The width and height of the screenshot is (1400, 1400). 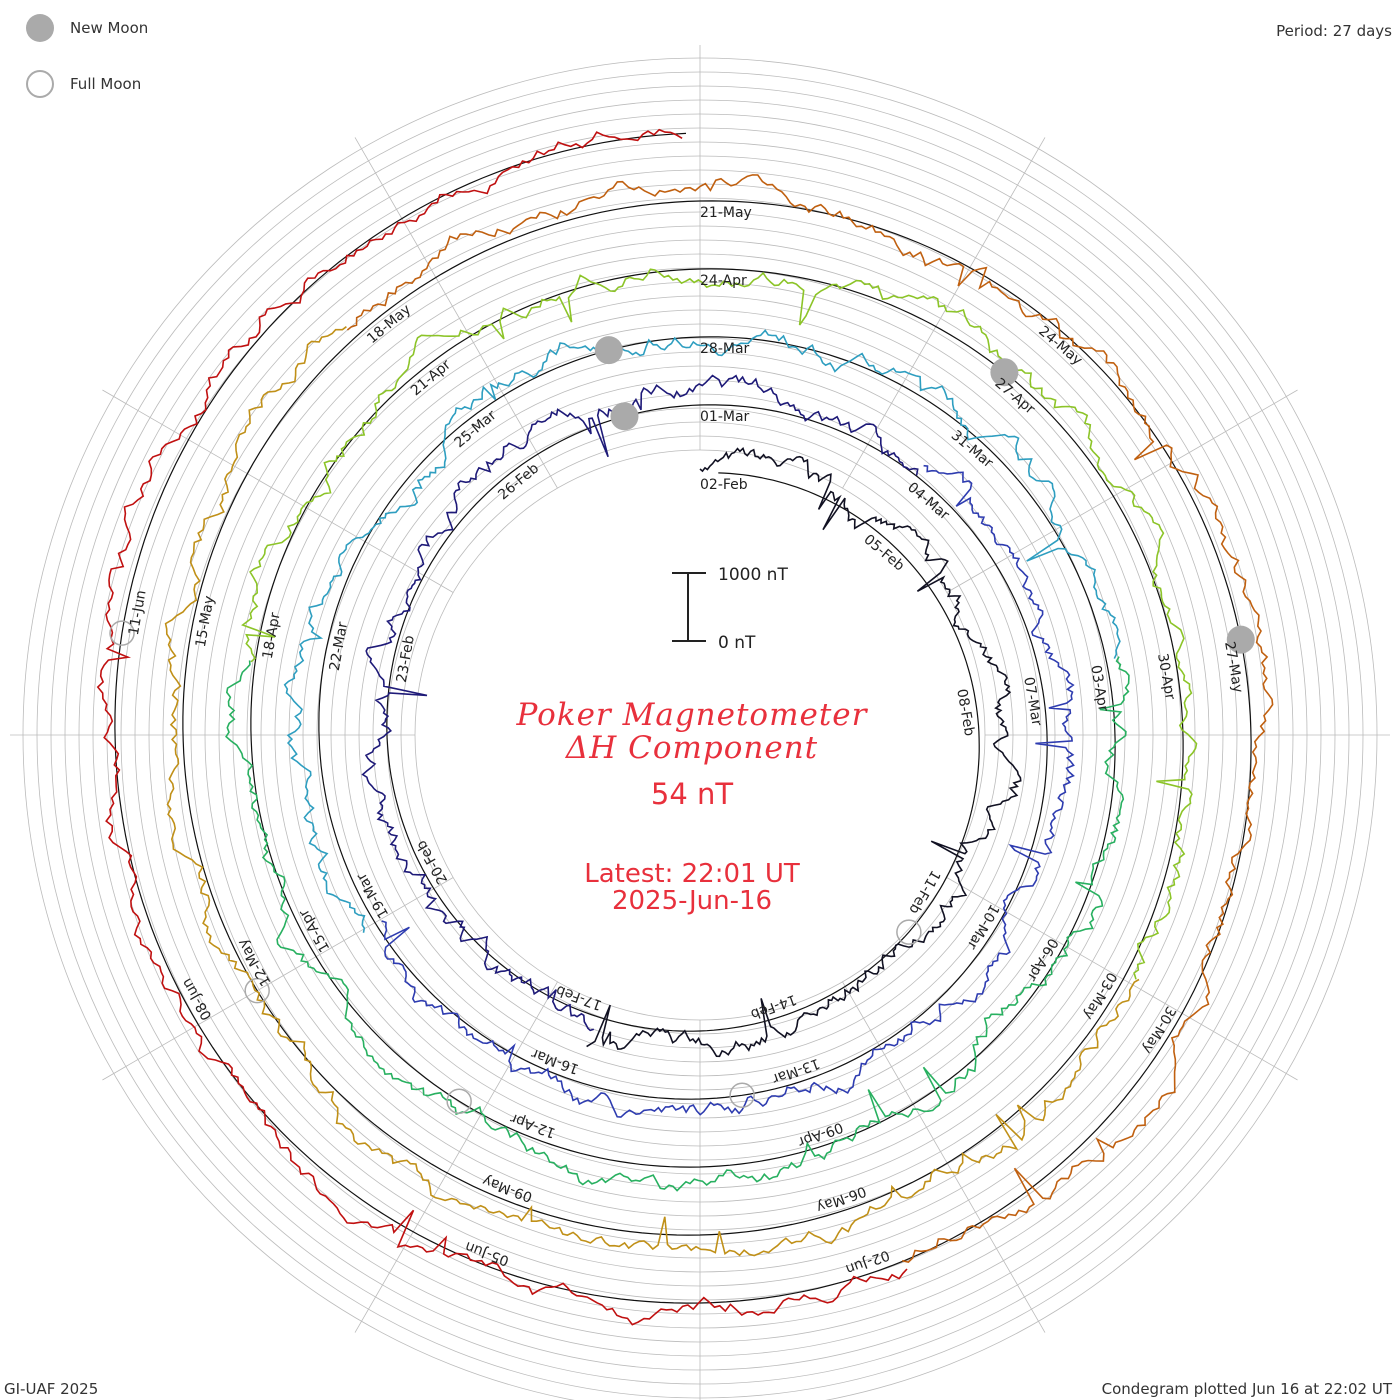 What do you see at coordinates (723, 281) in the screenshot?
I see `date-tick-label: 24-Apr` at bounding box center [723, 281].